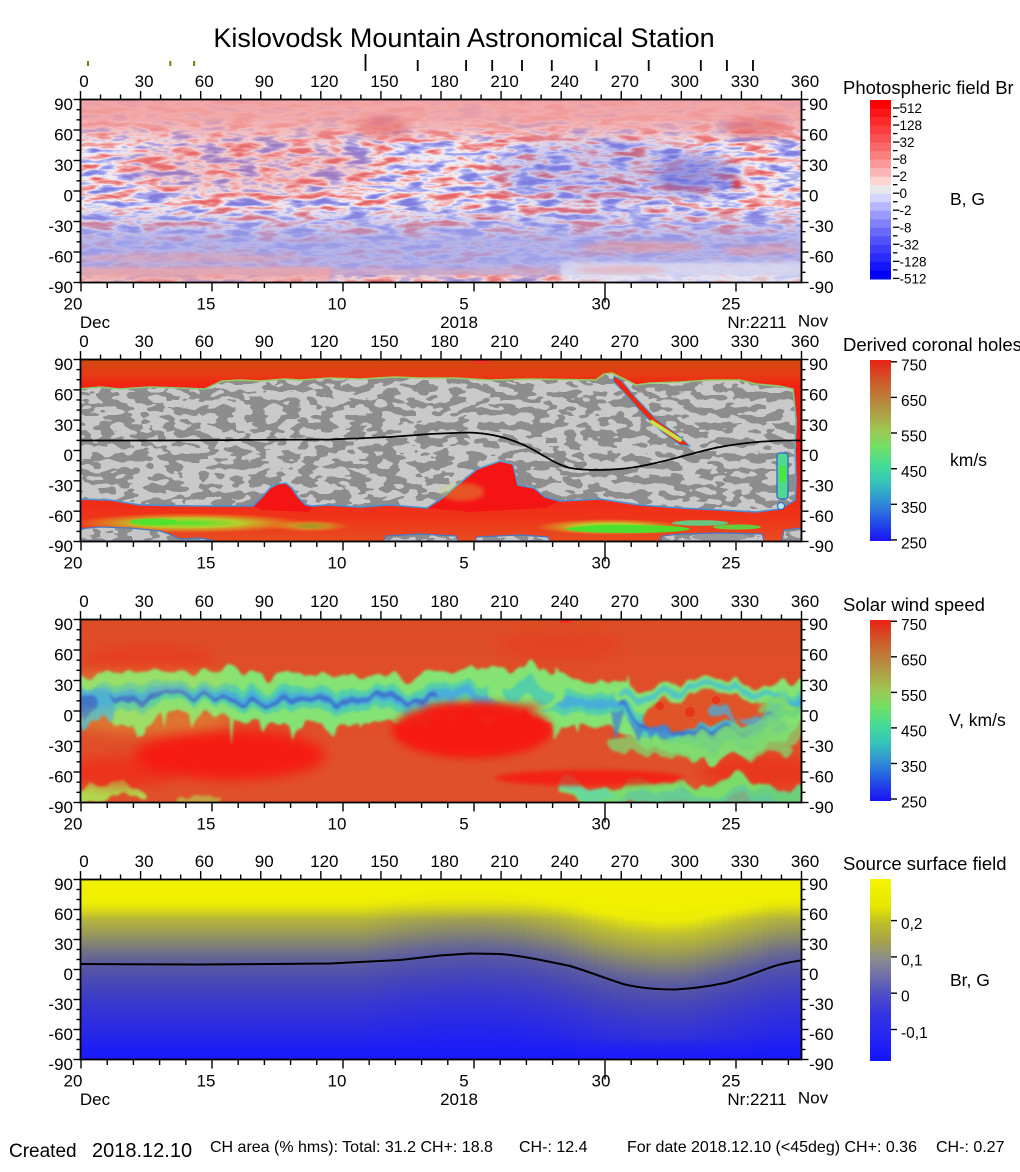  Describe the element at coordinates (928, 87) in the screenshot. I see `svg-text: Photospheric field Br` at that location.